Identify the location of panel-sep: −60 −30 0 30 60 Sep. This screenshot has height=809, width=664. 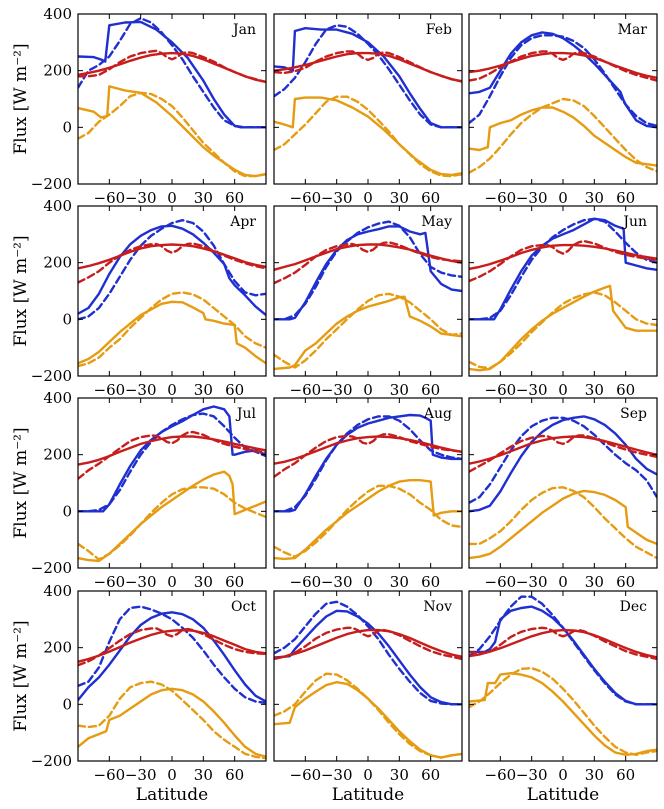
(563, 494).